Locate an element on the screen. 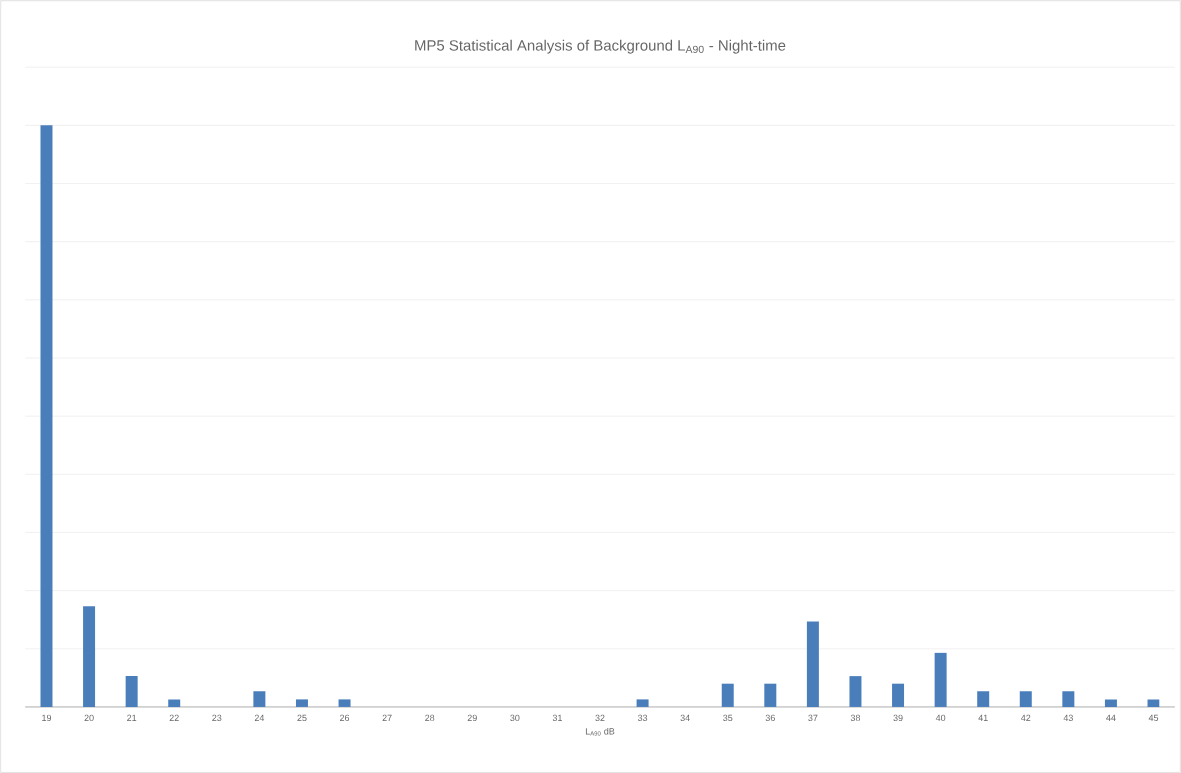  x-tick-label: 45 is located at coordinates (1153, 717).